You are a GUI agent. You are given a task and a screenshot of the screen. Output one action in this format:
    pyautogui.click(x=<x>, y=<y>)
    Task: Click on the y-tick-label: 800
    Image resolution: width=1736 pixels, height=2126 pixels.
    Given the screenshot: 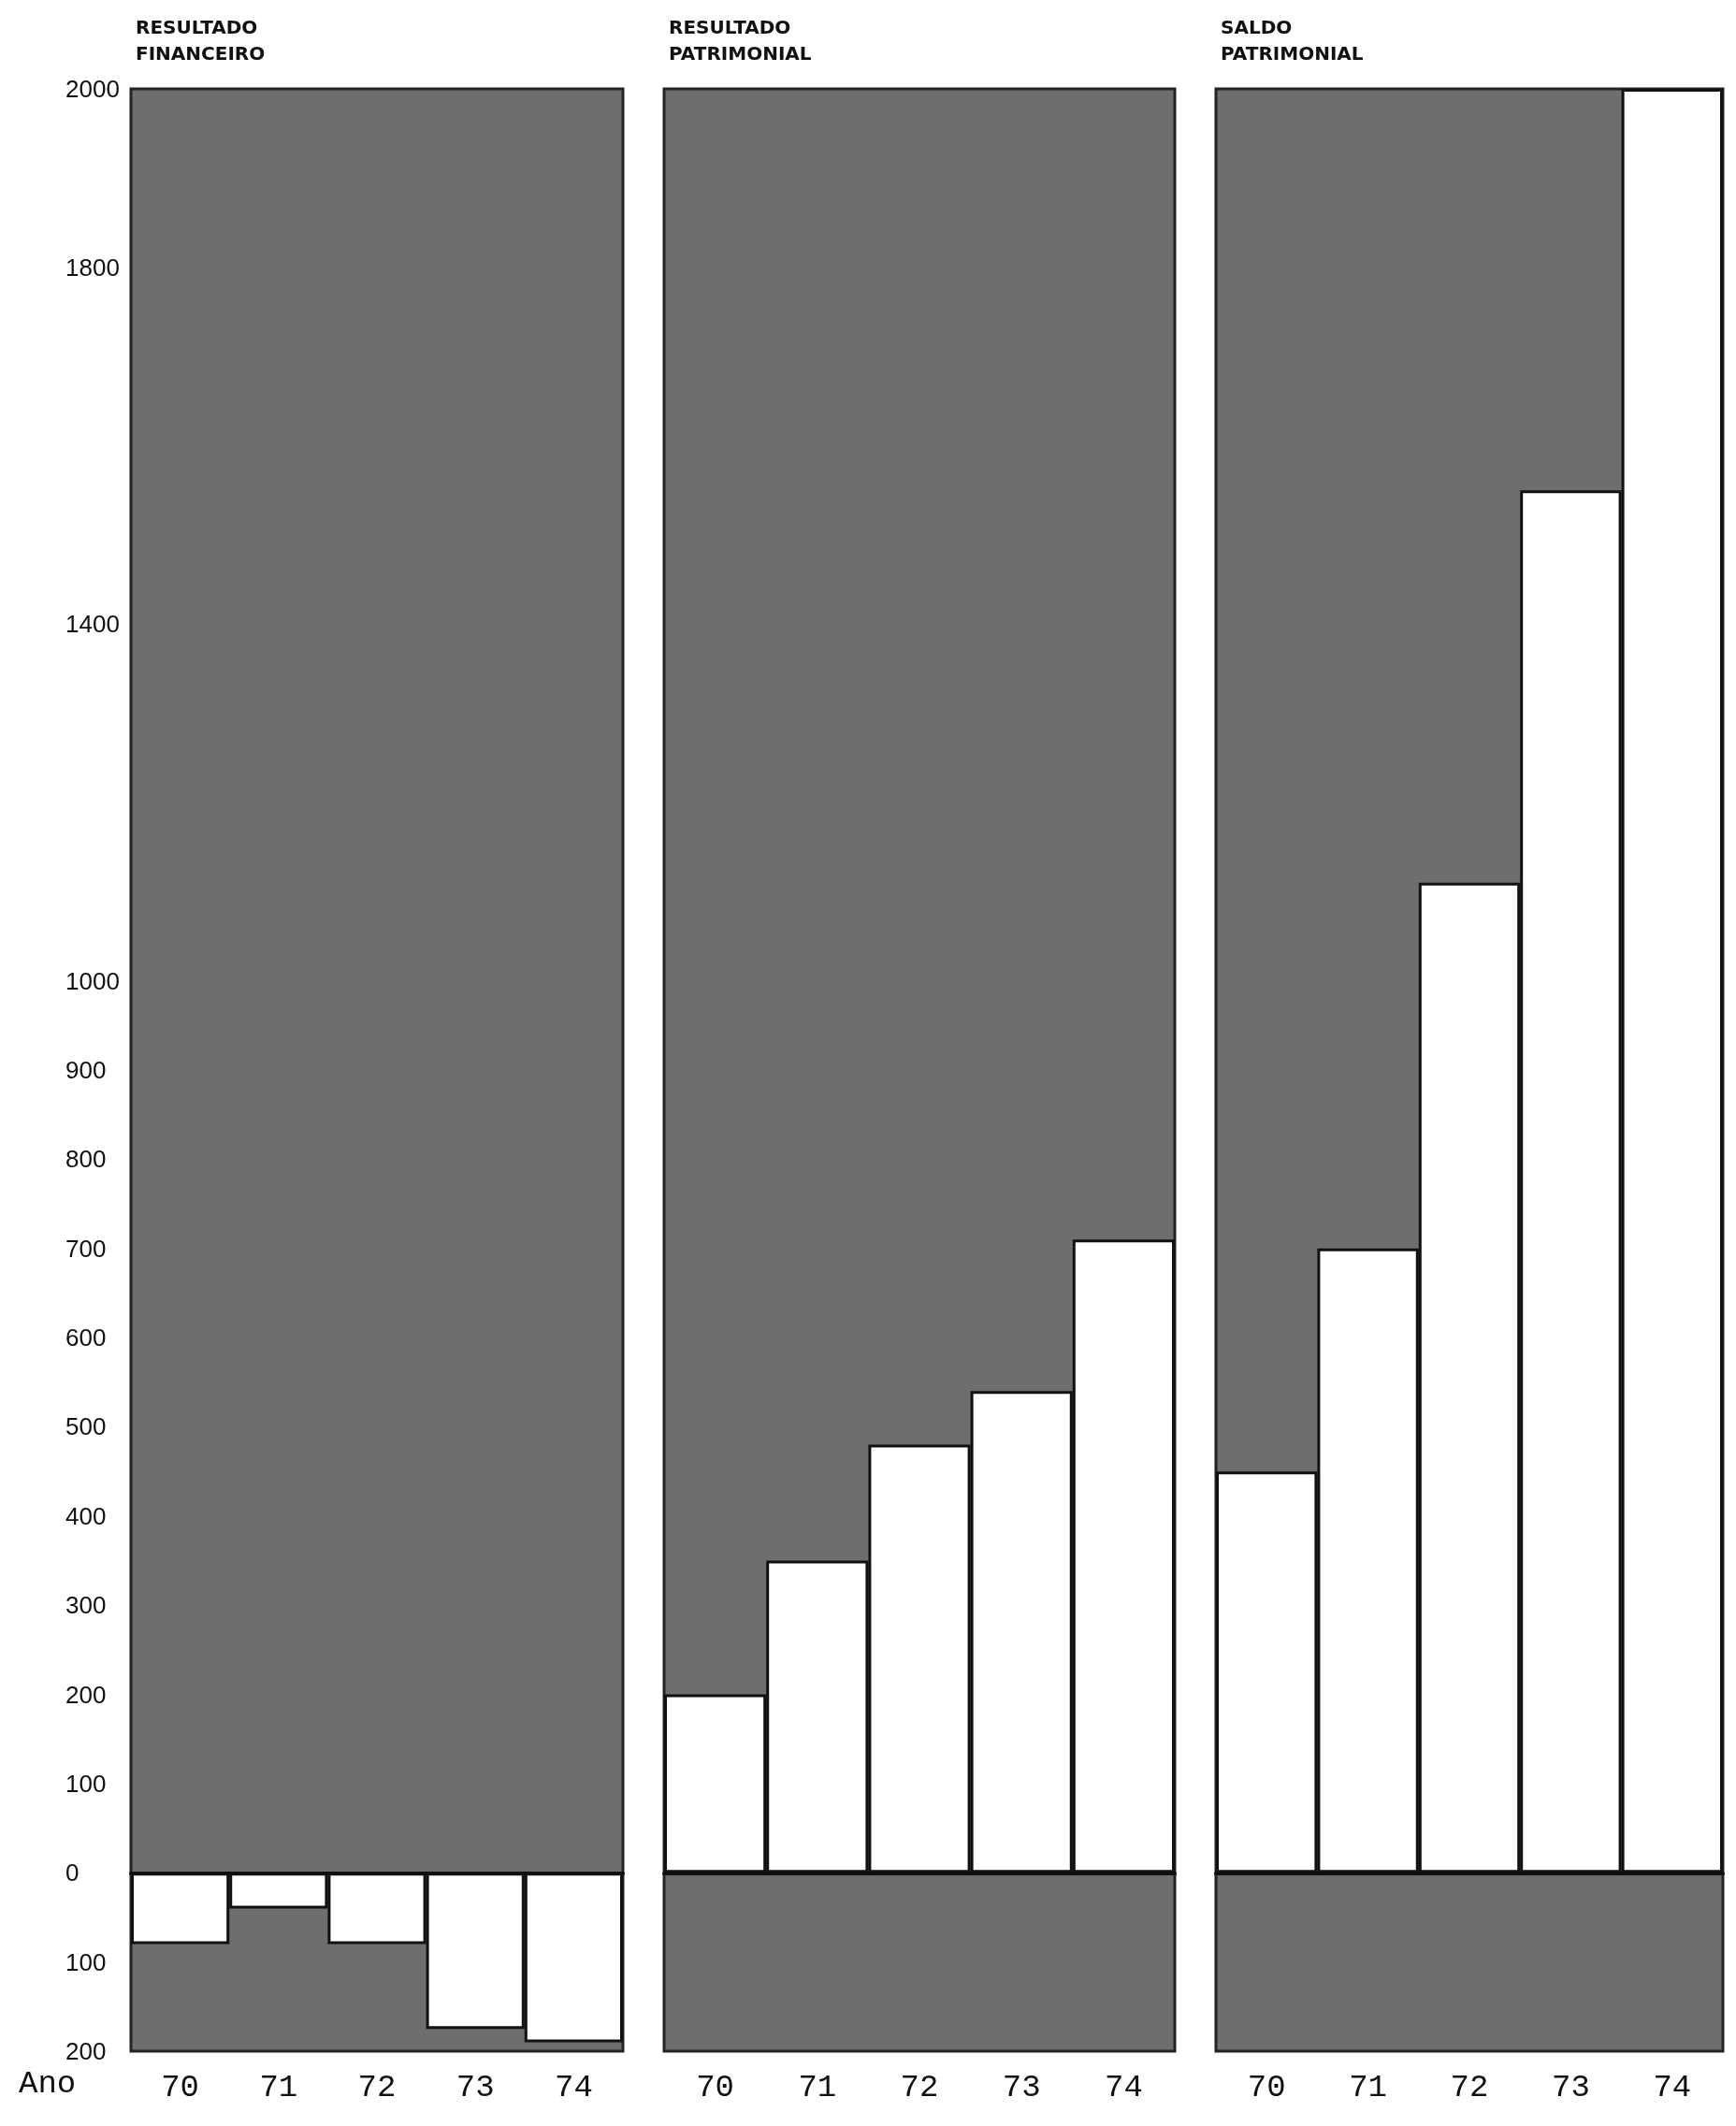 What is the action you would take?
    pyautogui.click(x=86, y=1159)
    